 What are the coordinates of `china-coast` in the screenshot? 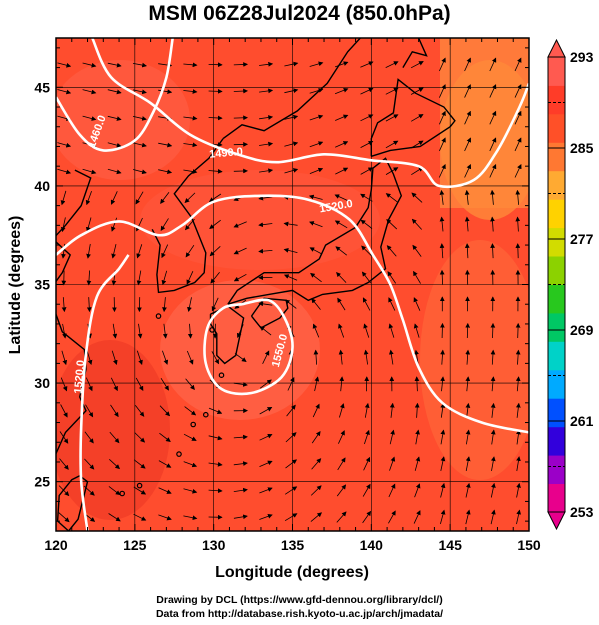 It's located at (74, 312).